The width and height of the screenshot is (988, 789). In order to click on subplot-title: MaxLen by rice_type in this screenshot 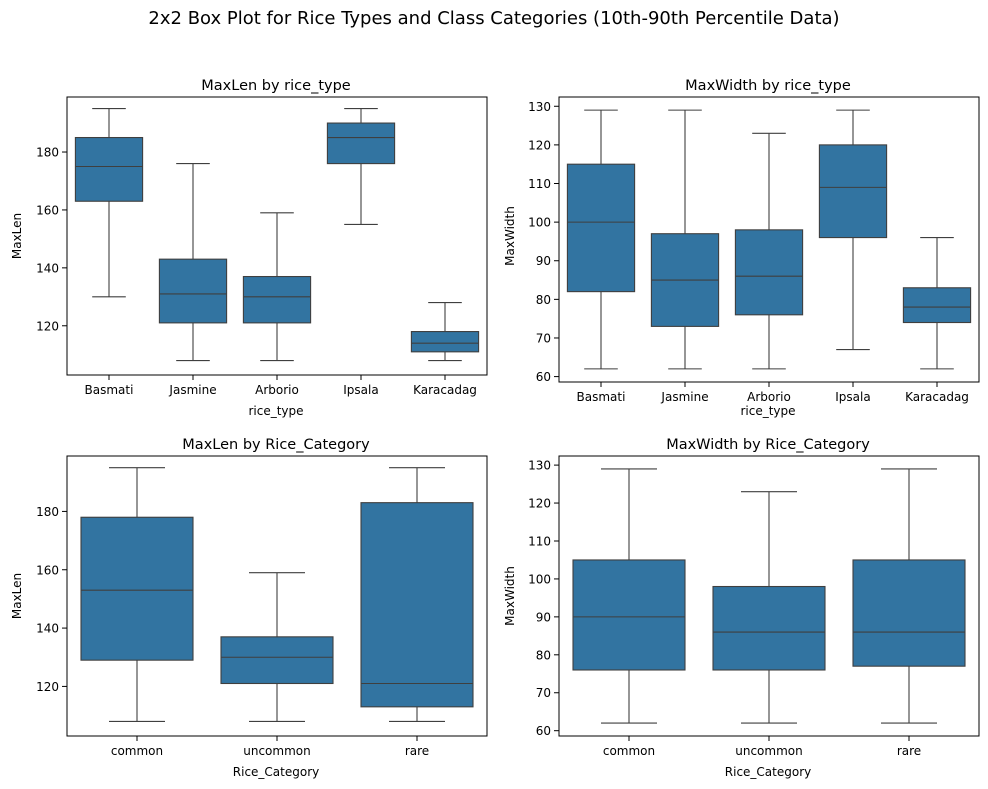, I will do `click(276, 86)`.